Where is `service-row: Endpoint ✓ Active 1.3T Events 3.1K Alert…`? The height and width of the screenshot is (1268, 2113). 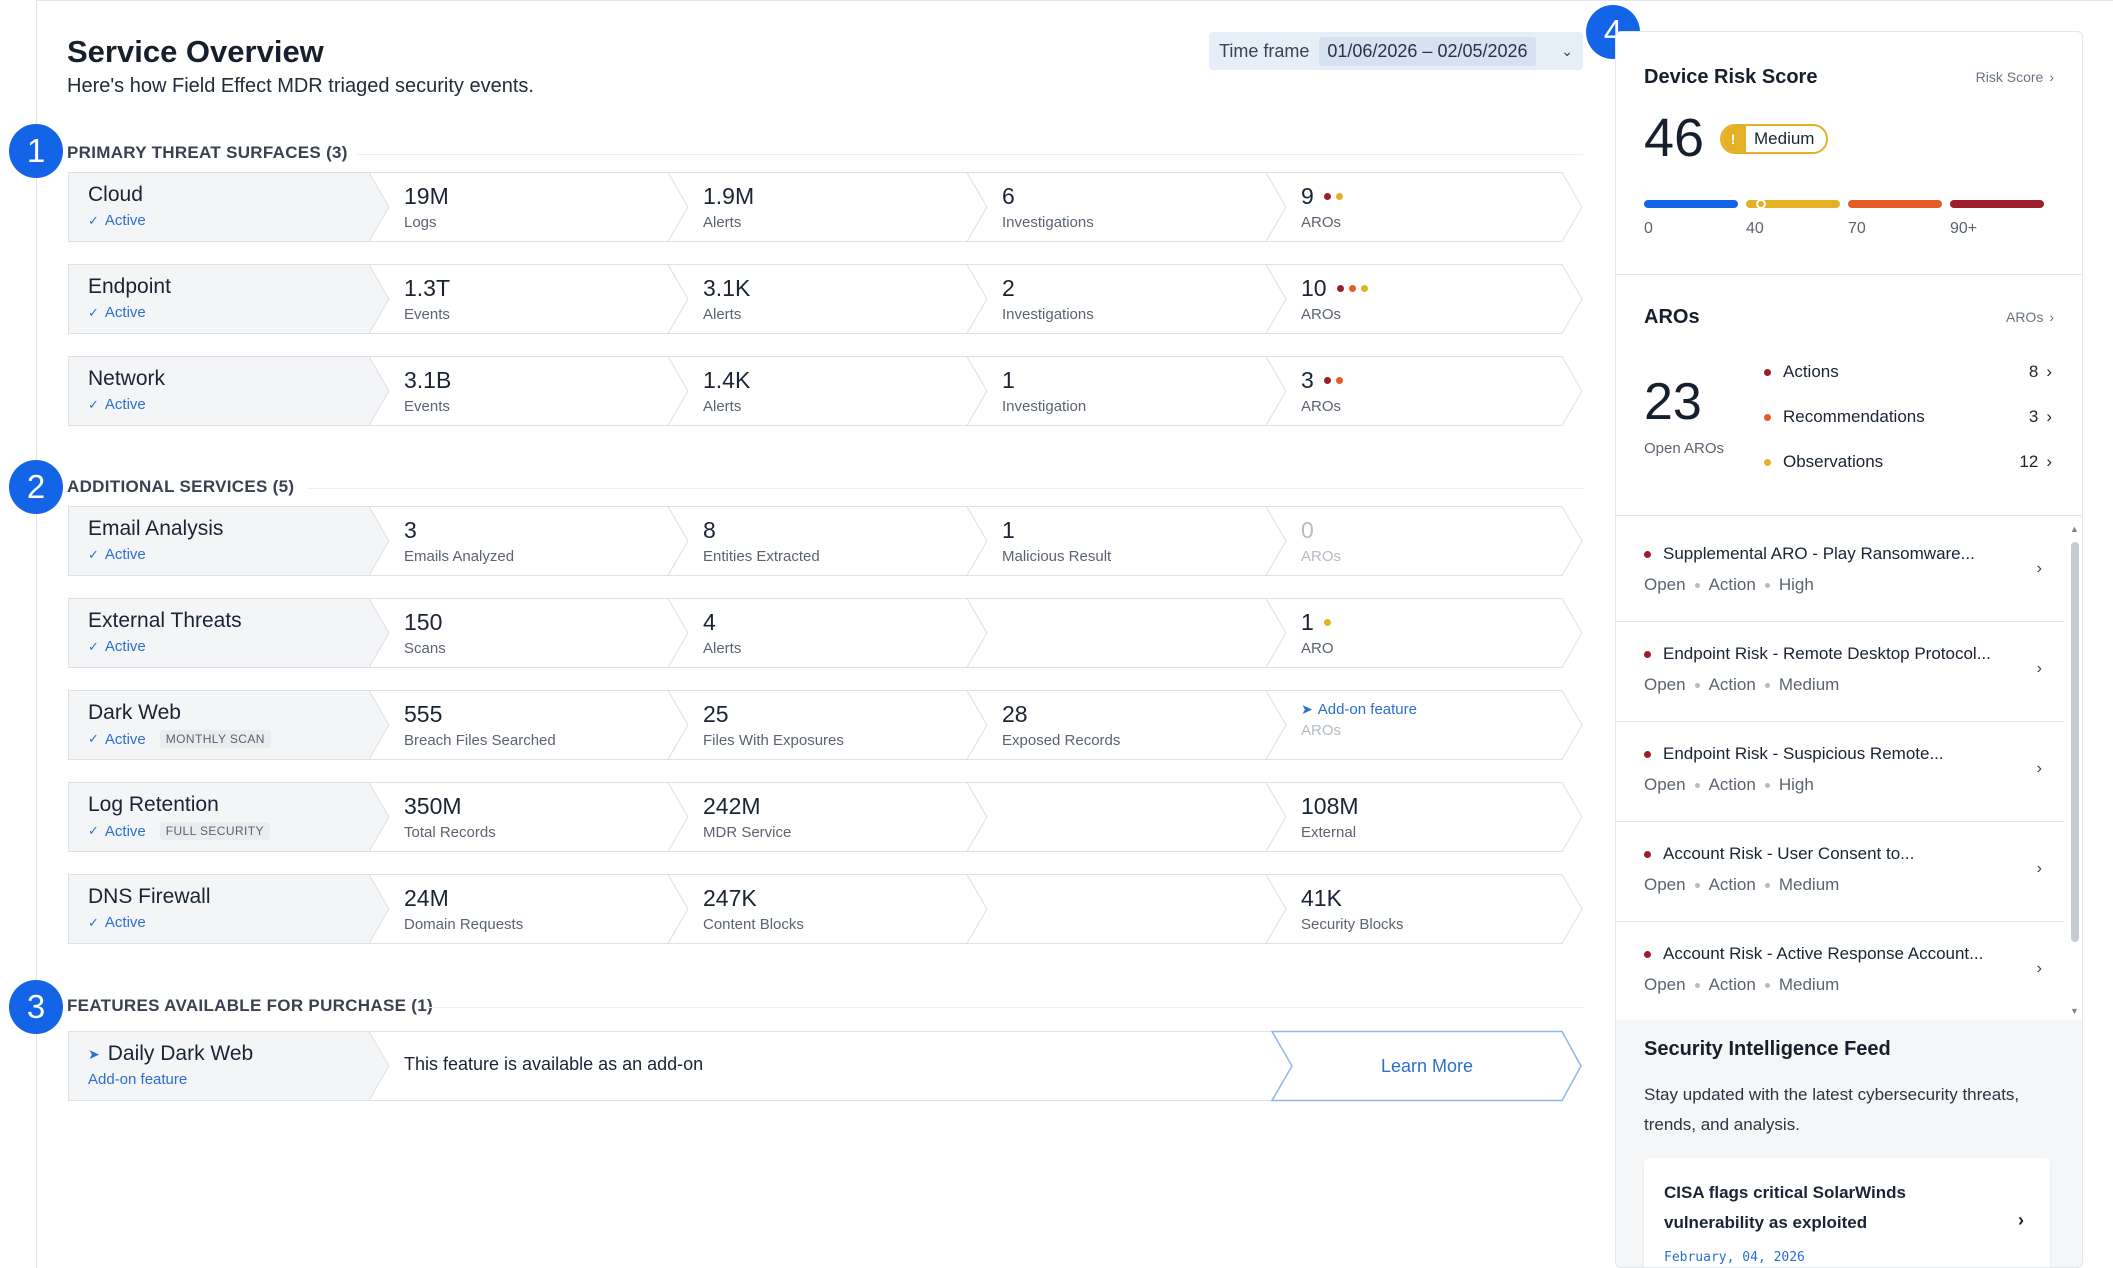 service-row: Endpoint ✓ Active 1.3T Events 3.1K Alert… is located at coordinates (825, 299).